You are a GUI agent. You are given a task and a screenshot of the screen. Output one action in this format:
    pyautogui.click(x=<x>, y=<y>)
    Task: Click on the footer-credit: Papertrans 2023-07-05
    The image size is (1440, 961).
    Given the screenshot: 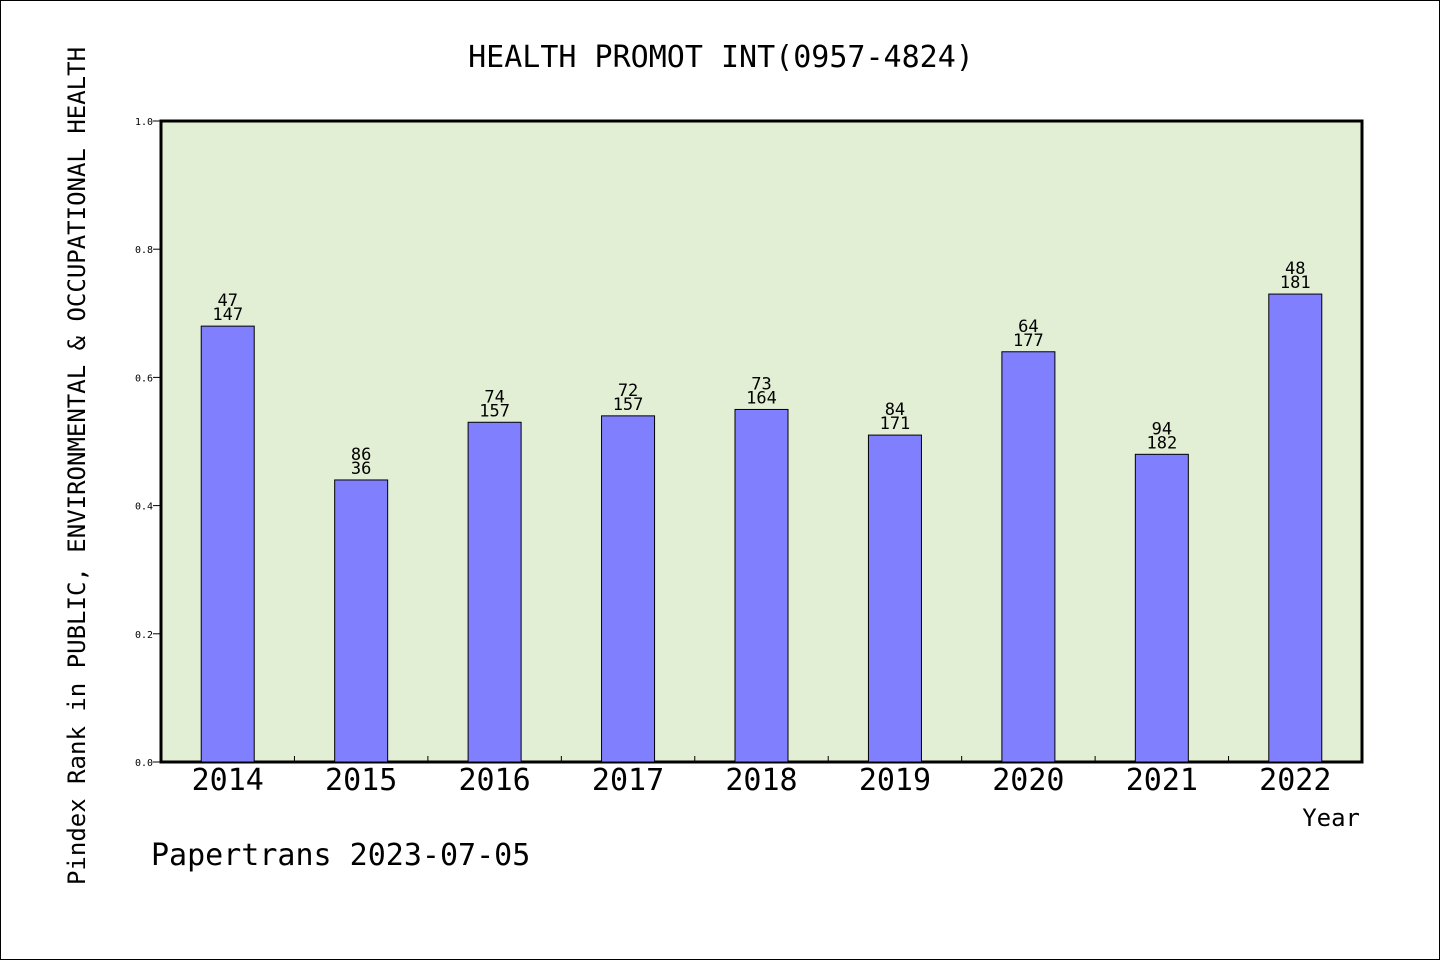 What is the action you would take?
    pyautogui.click(x=340, y=855)
    